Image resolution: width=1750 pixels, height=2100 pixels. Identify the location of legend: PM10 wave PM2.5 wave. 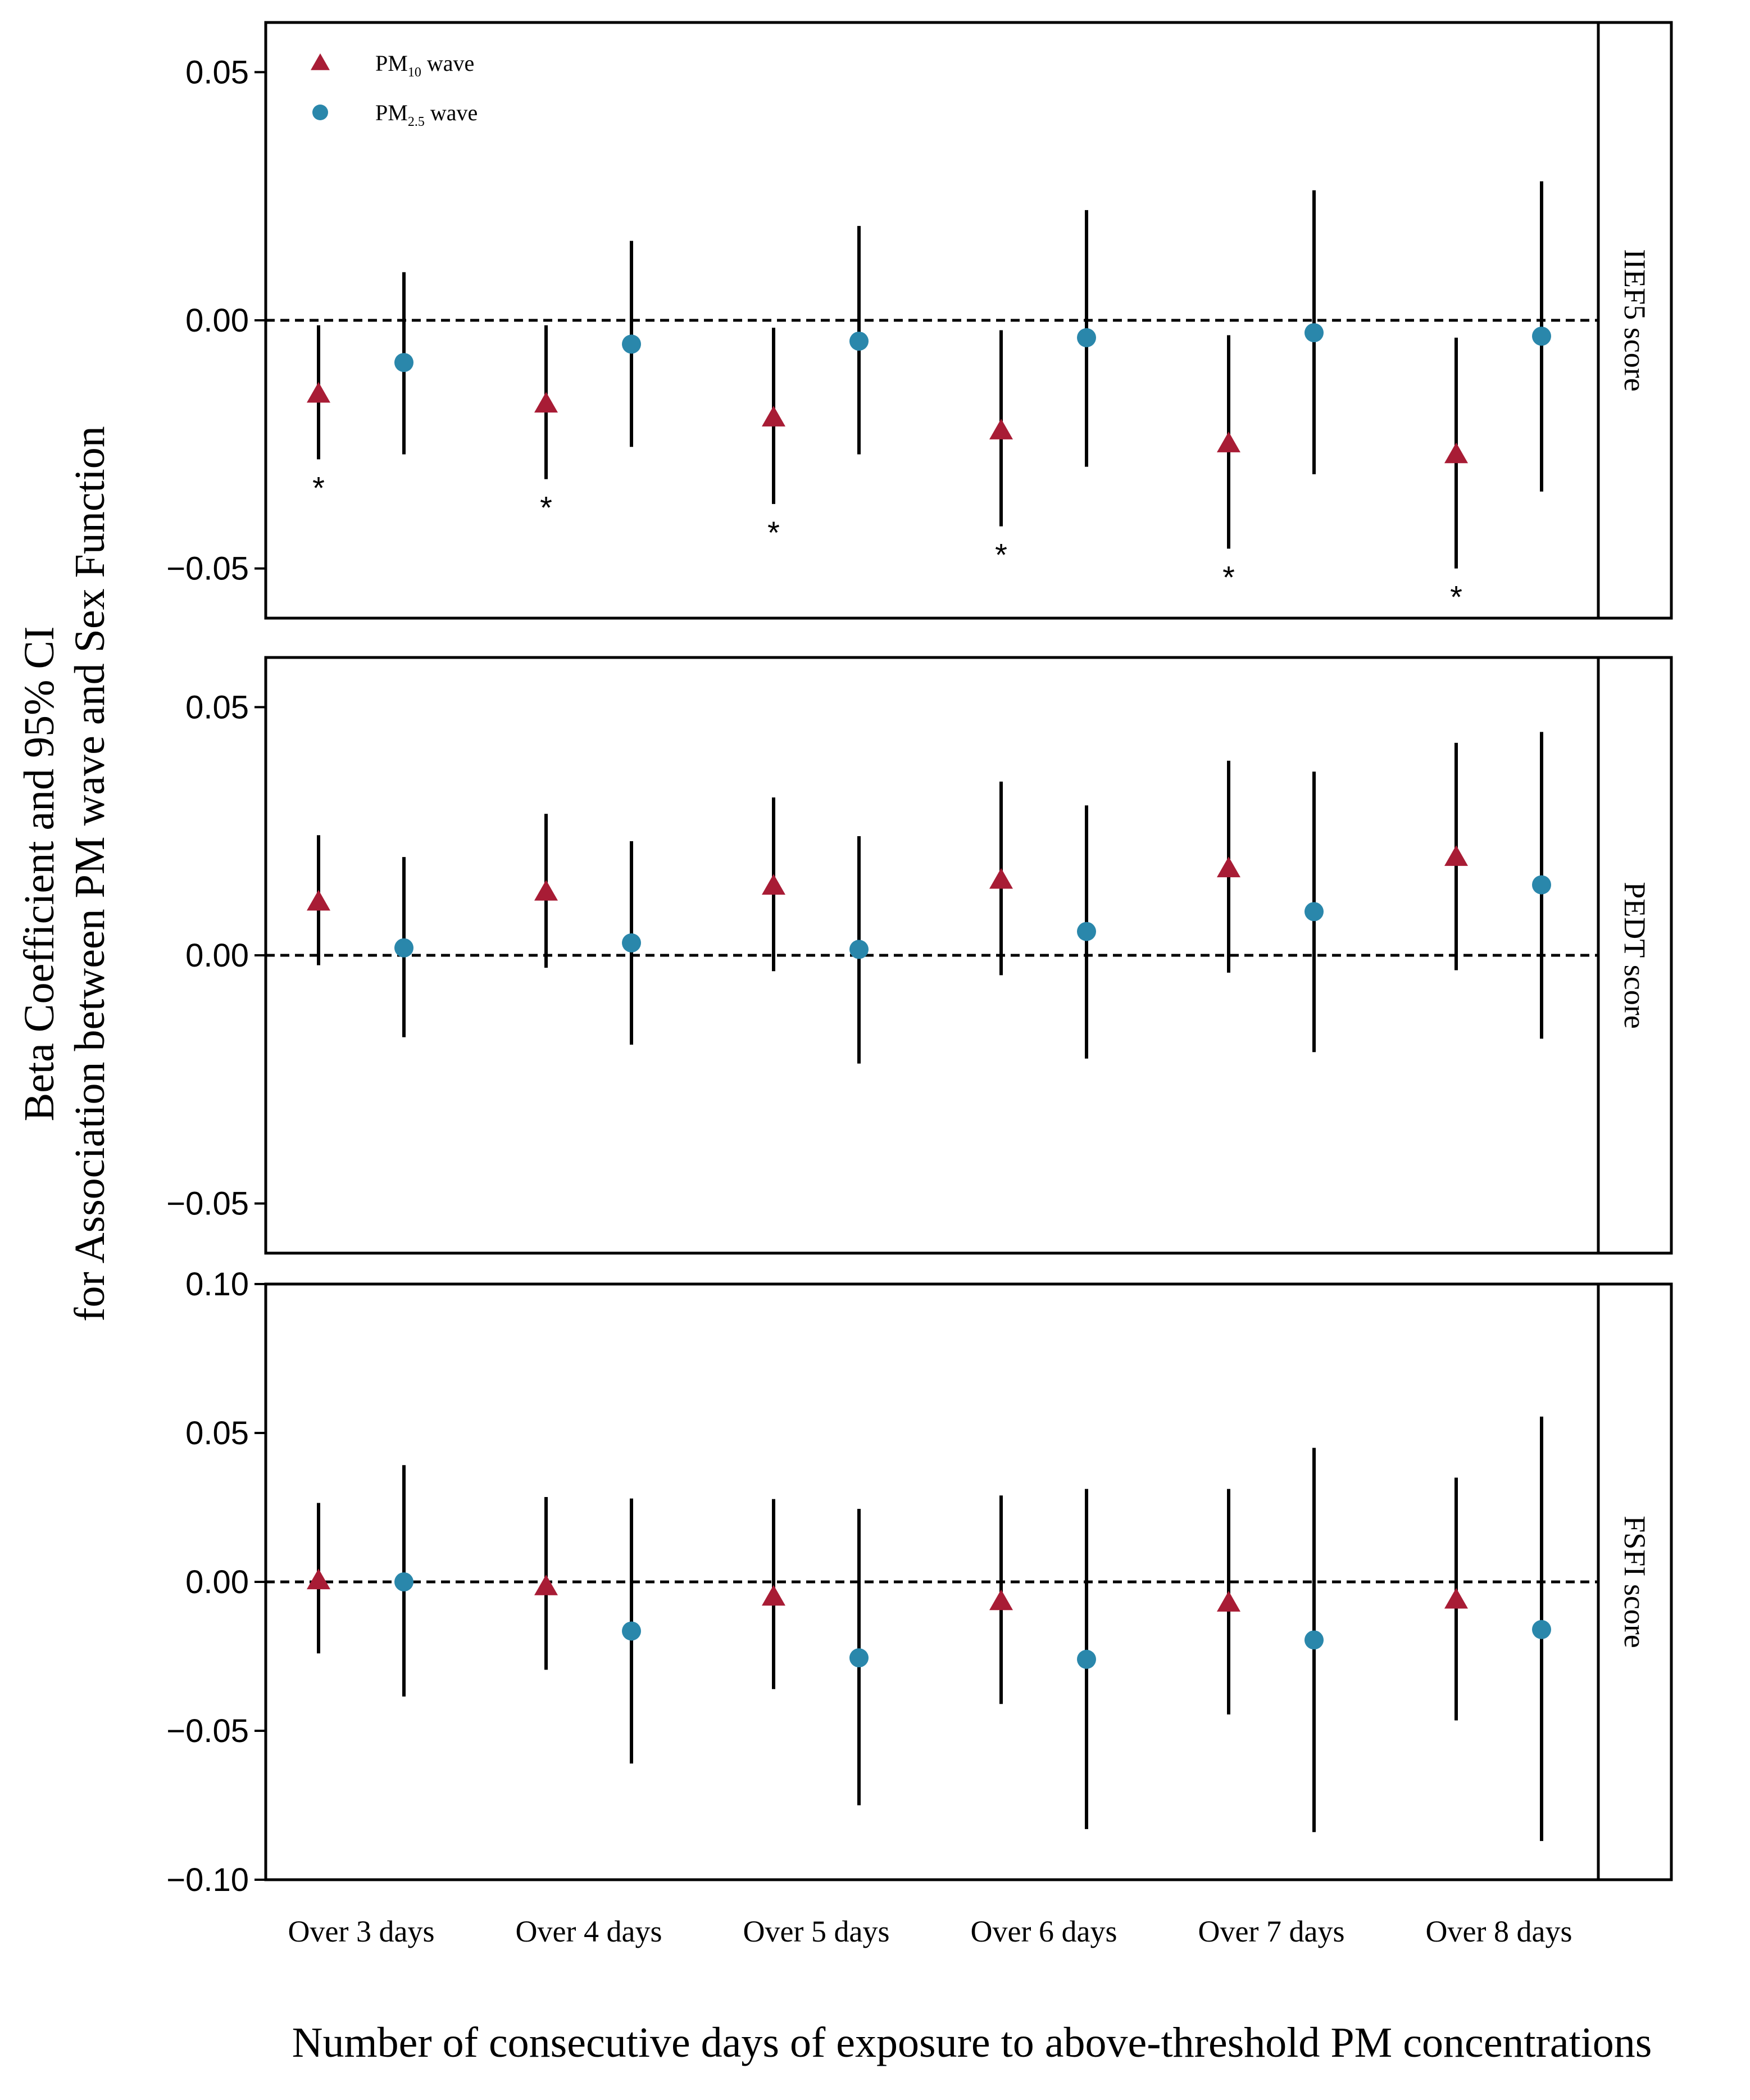
(395, 90).